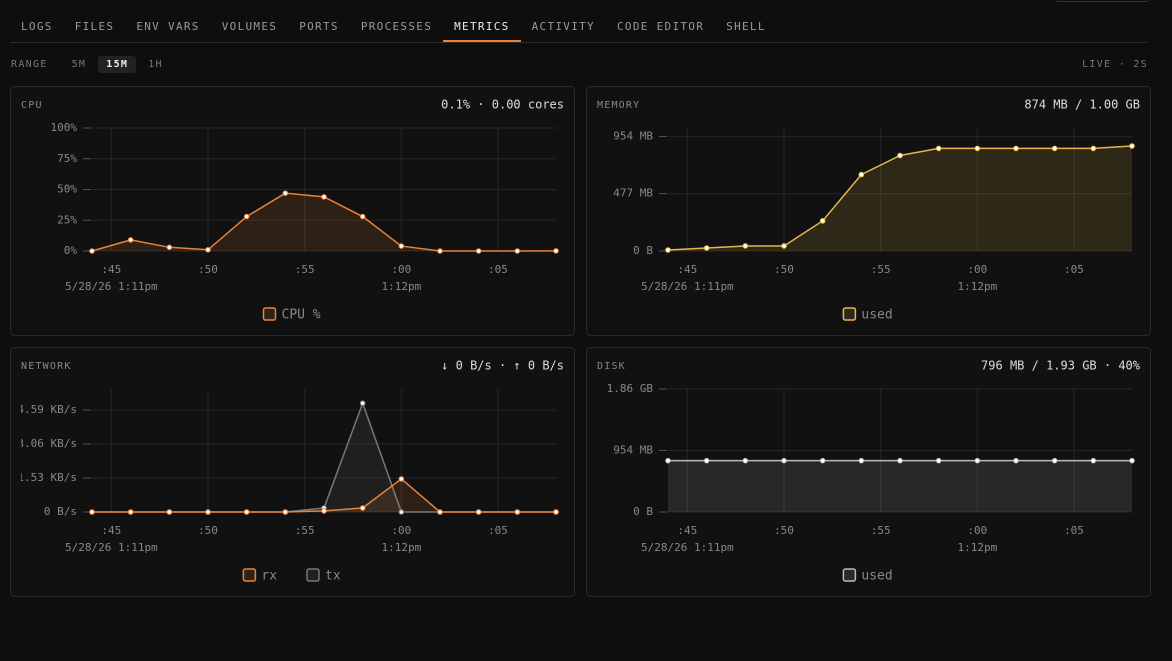 The width and height of the screenshot is (1172, 661). I want to click on tab: METRICS, so click(482, 21).